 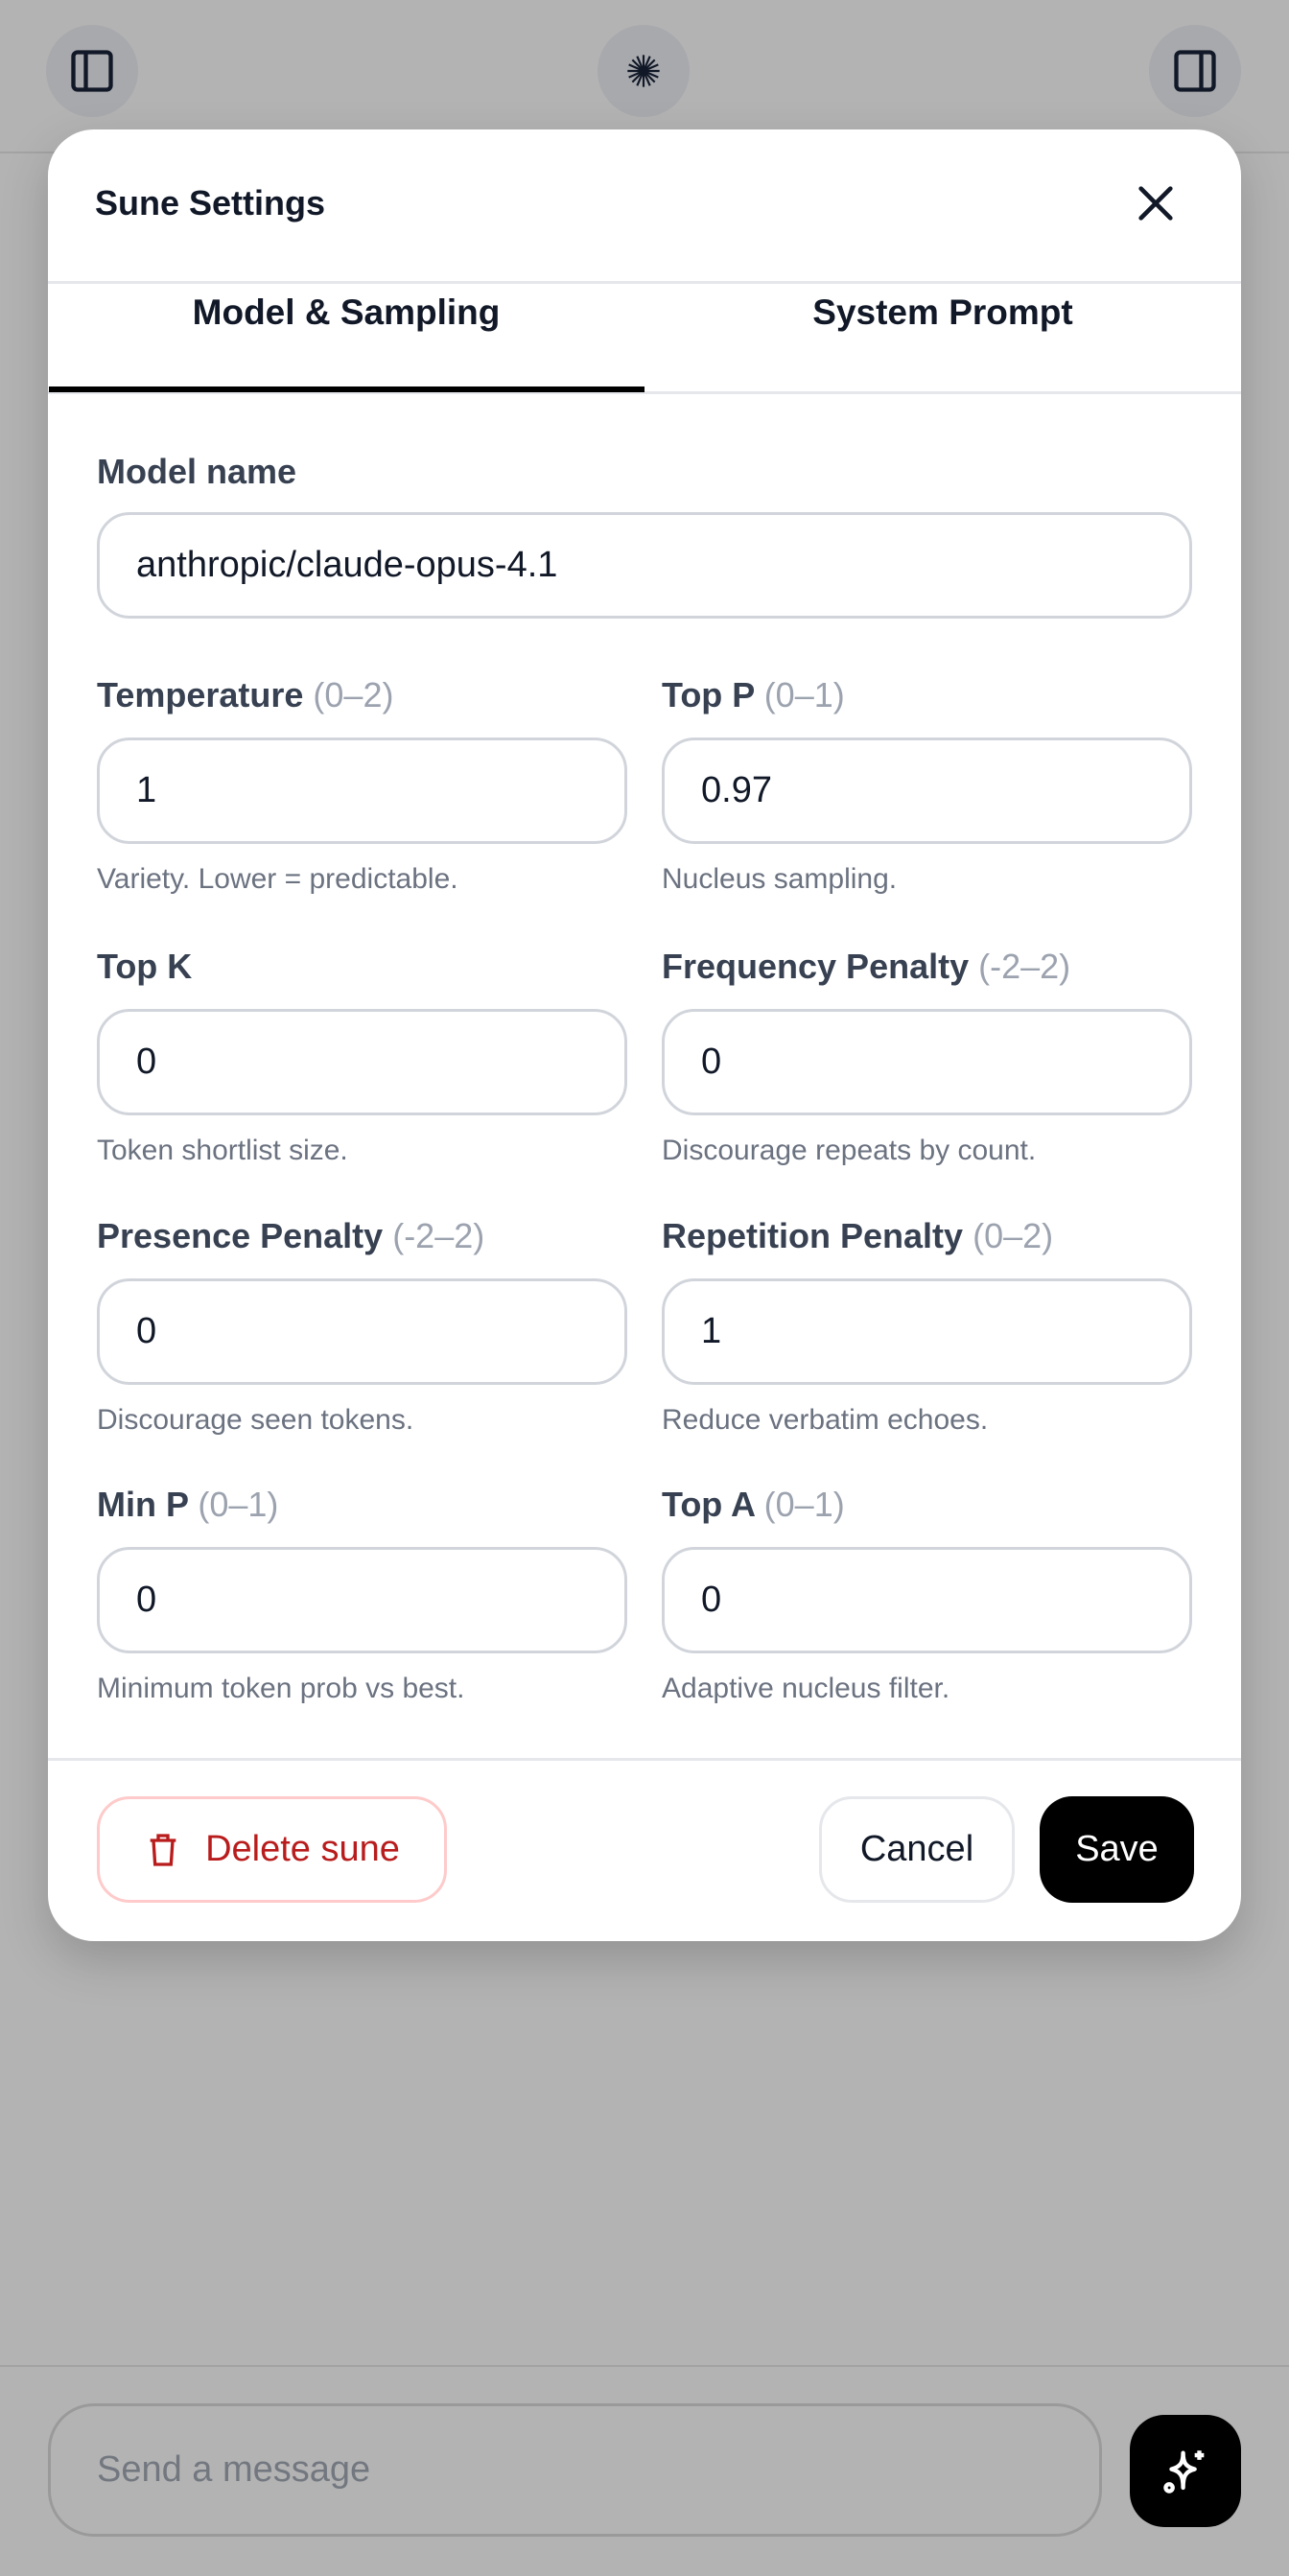 I want to click on presence-penalty-label: Presence Penalty (-2–2), so click(x=290, y=1236).